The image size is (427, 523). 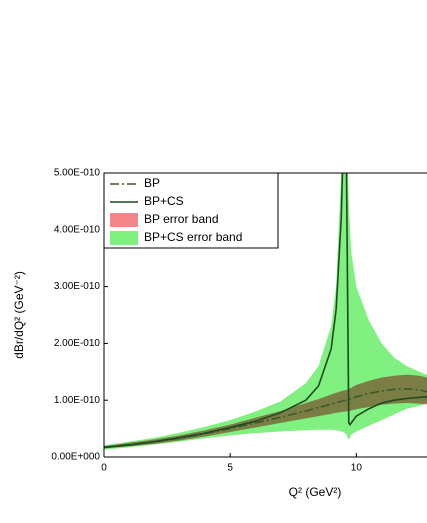 I want to click on y-tick-label: 5.00E-010, so click(x=77, y=173).